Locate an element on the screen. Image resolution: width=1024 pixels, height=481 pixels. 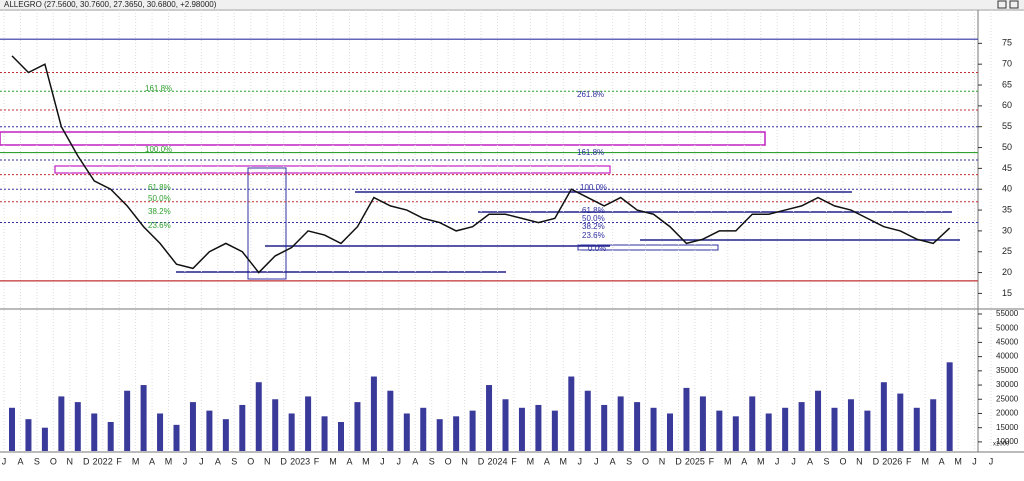
x-tick-label: 2025 is located at coordinates (695, 461).